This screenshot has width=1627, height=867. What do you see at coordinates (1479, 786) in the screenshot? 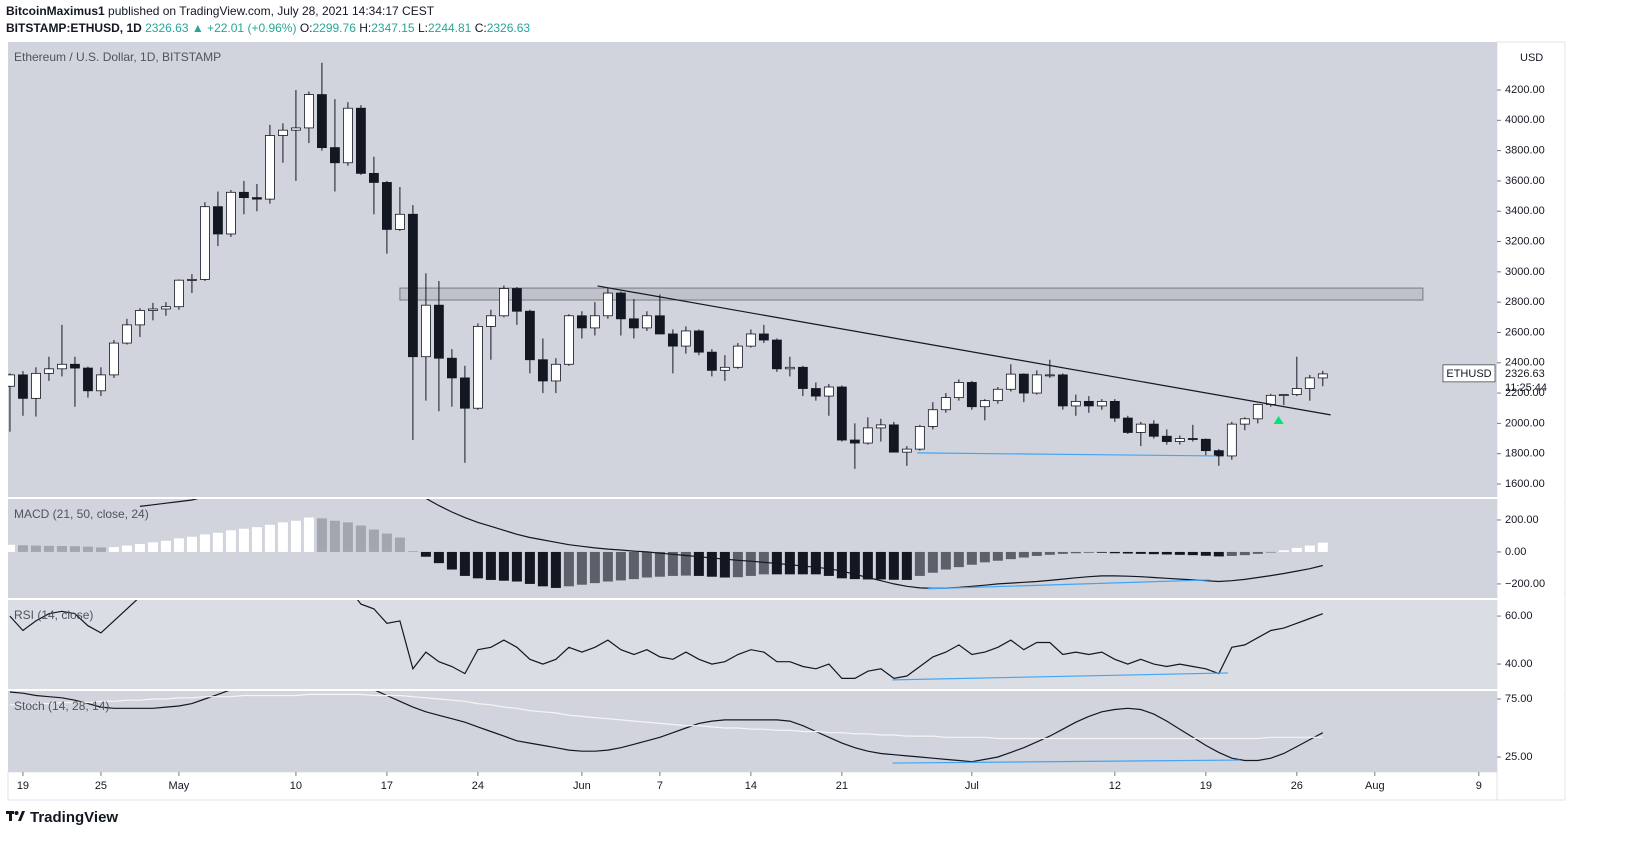
I see `x-tick-label: 9` at bounding box center [1479, 786].